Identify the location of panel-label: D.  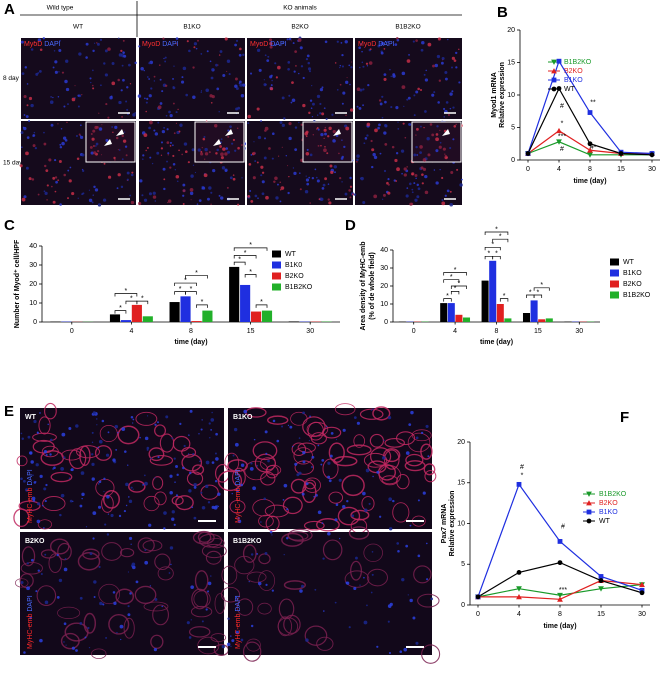
(350, 225).